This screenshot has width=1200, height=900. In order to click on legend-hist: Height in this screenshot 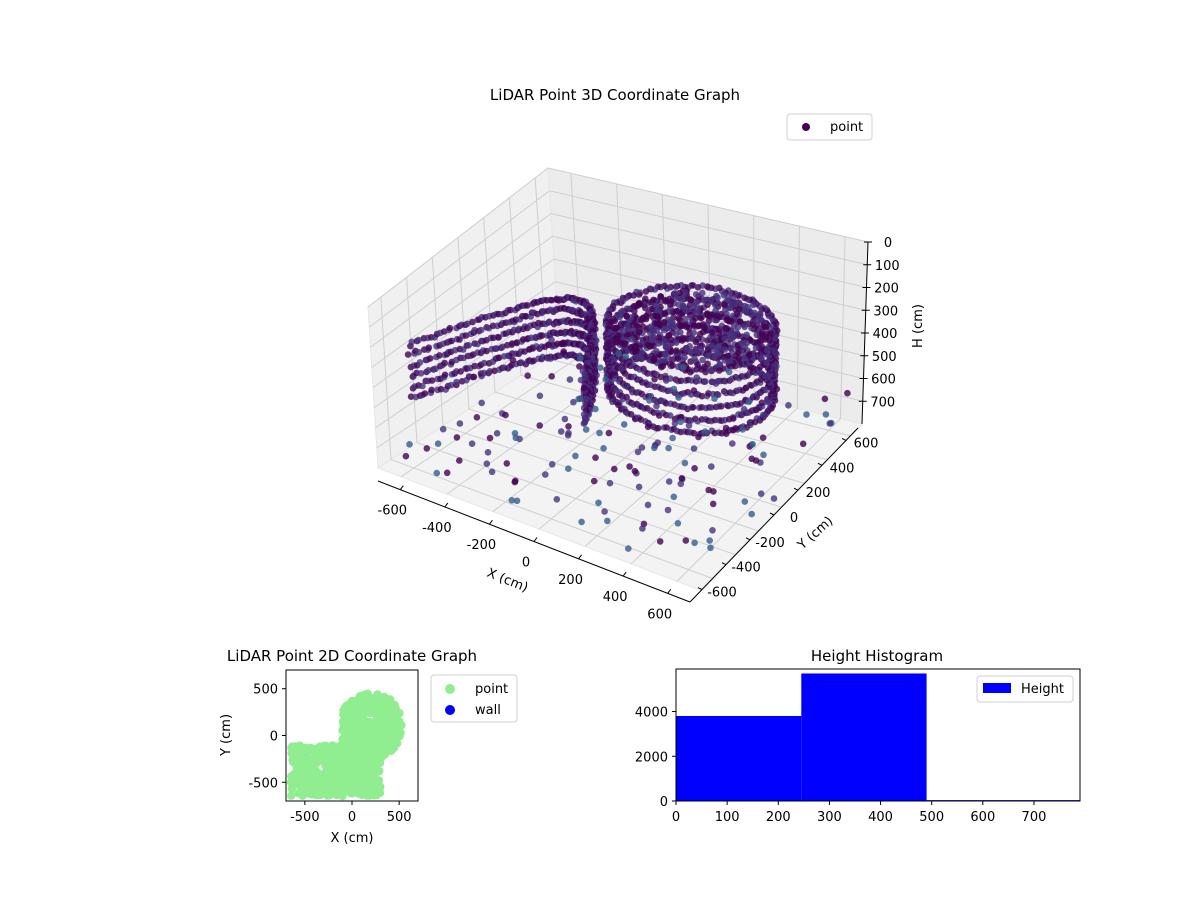, I will do `click(1025, 689)`.